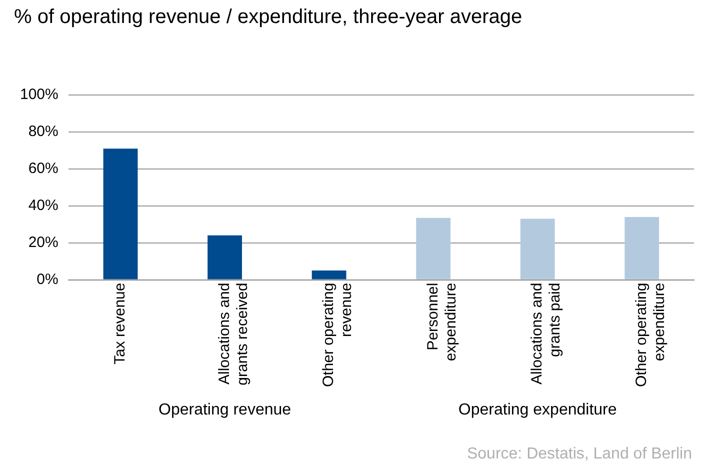  I want to click on y-tick-label: 0%, so click(47, 279).